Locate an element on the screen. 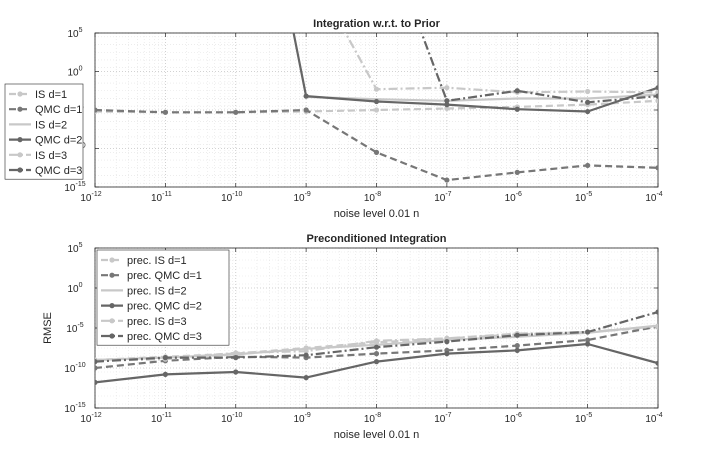 This screenshot has height=454, width=728. legend: IS d=1 QMC d=1 IS d=2 QMC d=2 IS d=3 QMC d=3 is located at coordinates (44, 131).